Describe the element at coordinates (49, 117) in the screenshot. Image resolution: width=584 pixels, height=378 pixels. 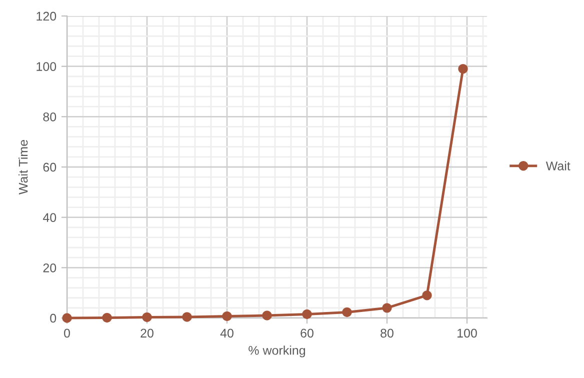
I see `y-tick-label: 80` at that location.